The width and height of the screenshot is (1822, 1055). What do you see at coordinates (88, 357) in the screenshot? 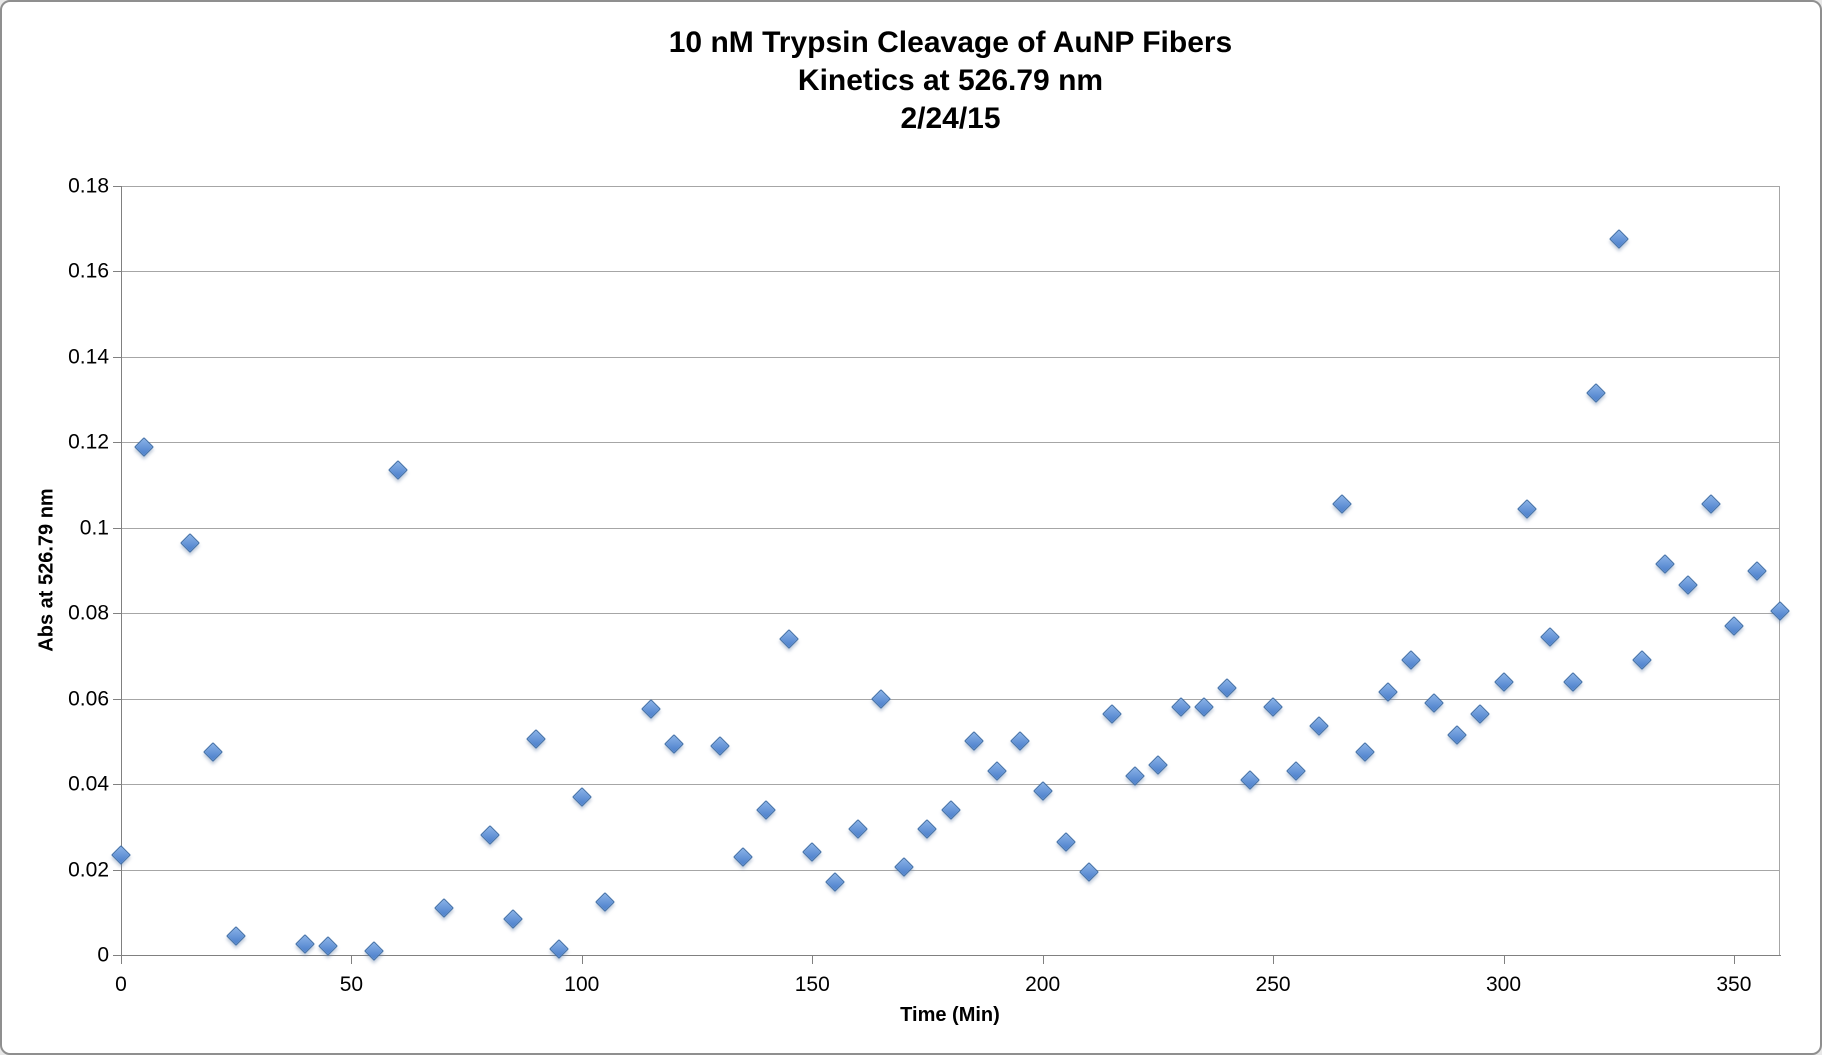
I see `y-tick-label: 0.14` at bounding box center [88, 357].